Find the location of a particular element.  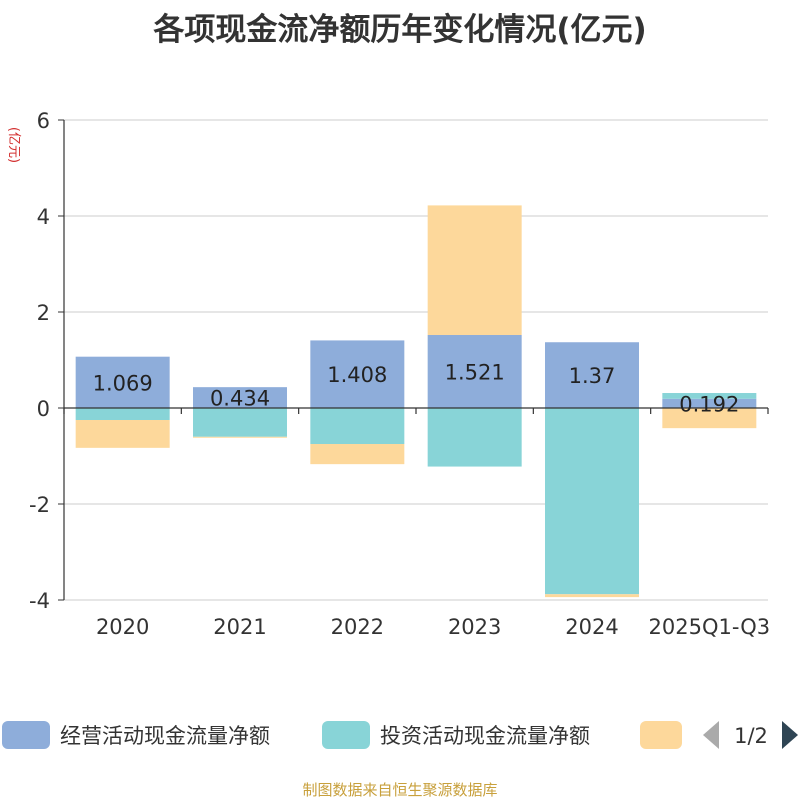

data-label: 0.434 is located at coordinates (240, 399).